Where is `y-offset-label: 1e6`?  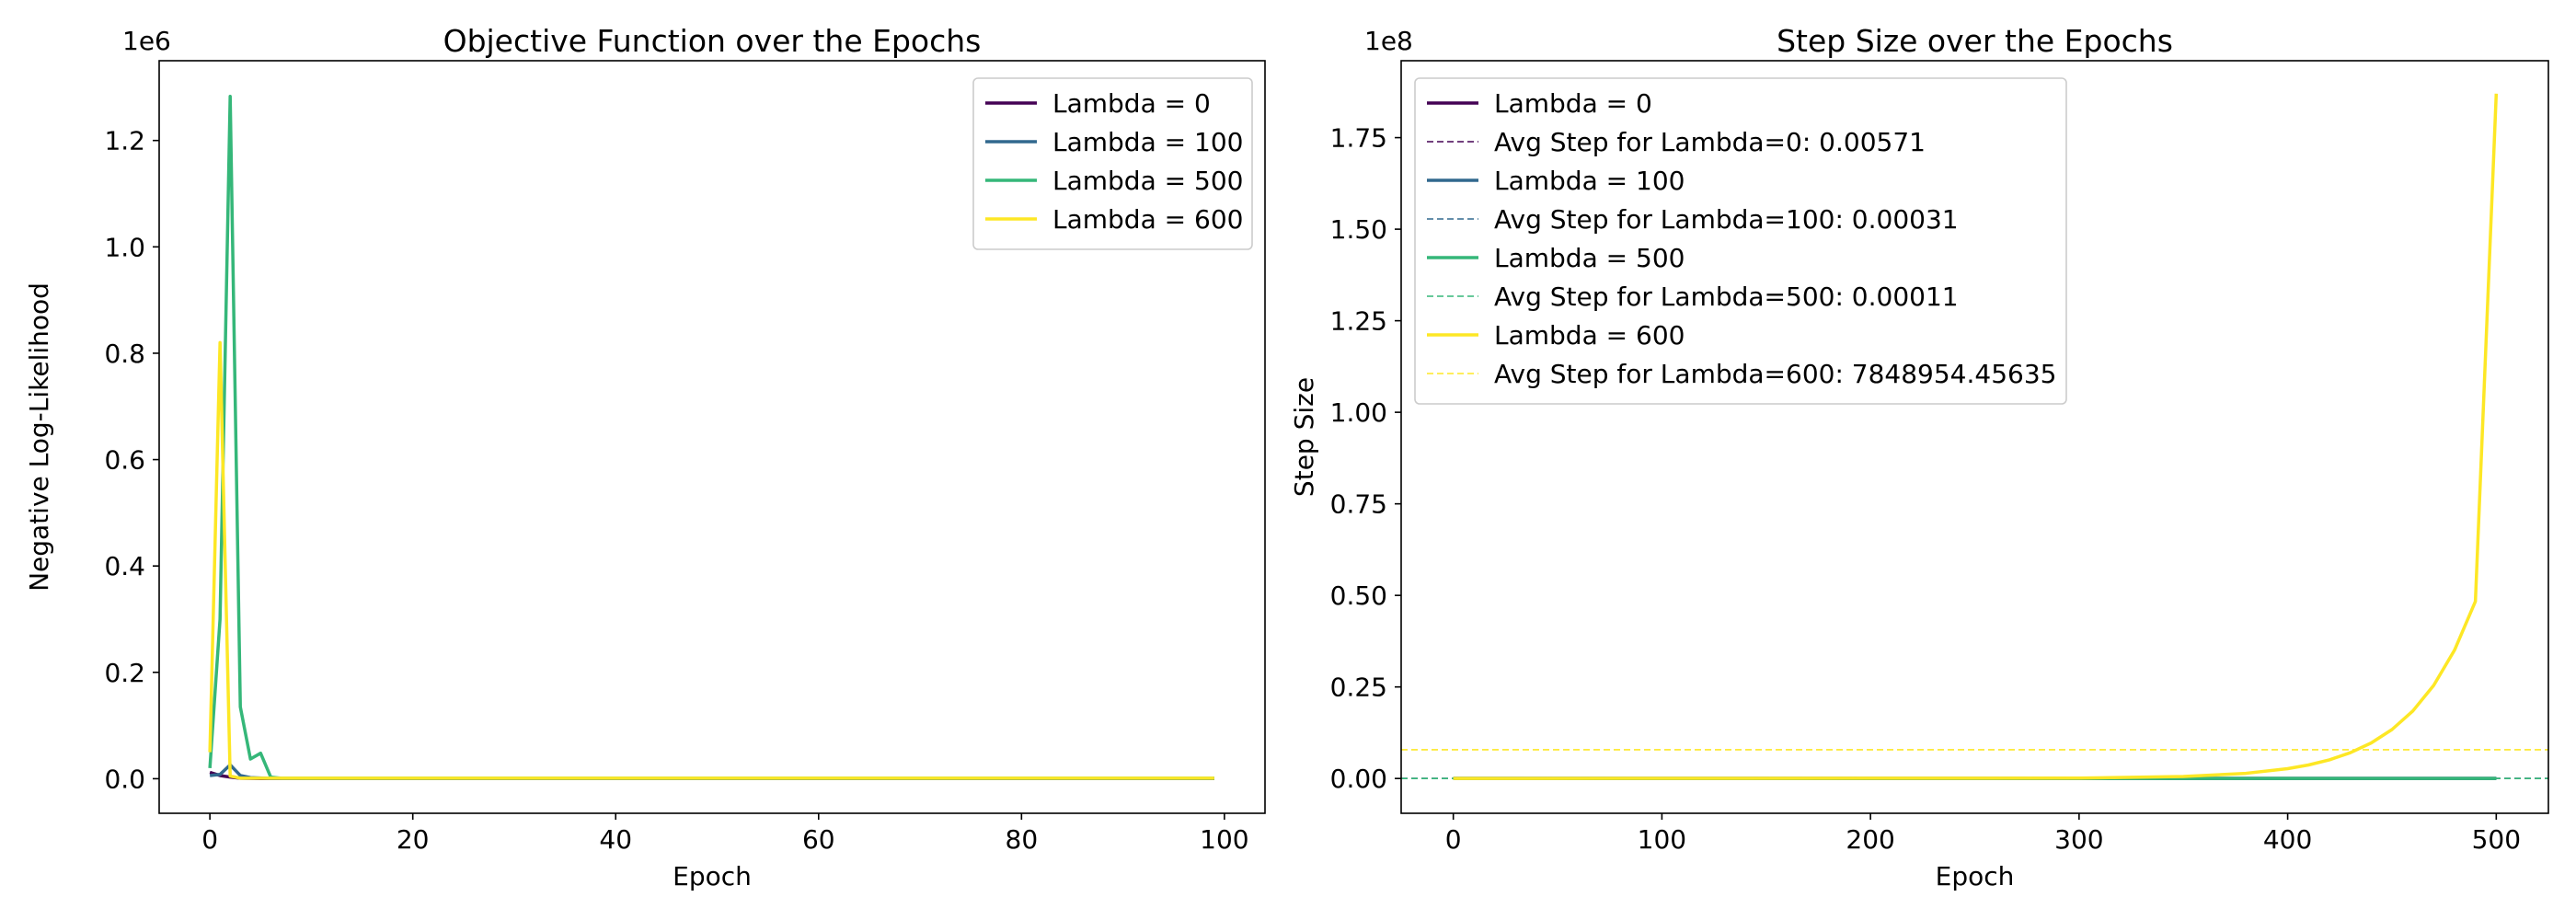
y-offset-label: 1e6 is located at coordinates (146, 41).